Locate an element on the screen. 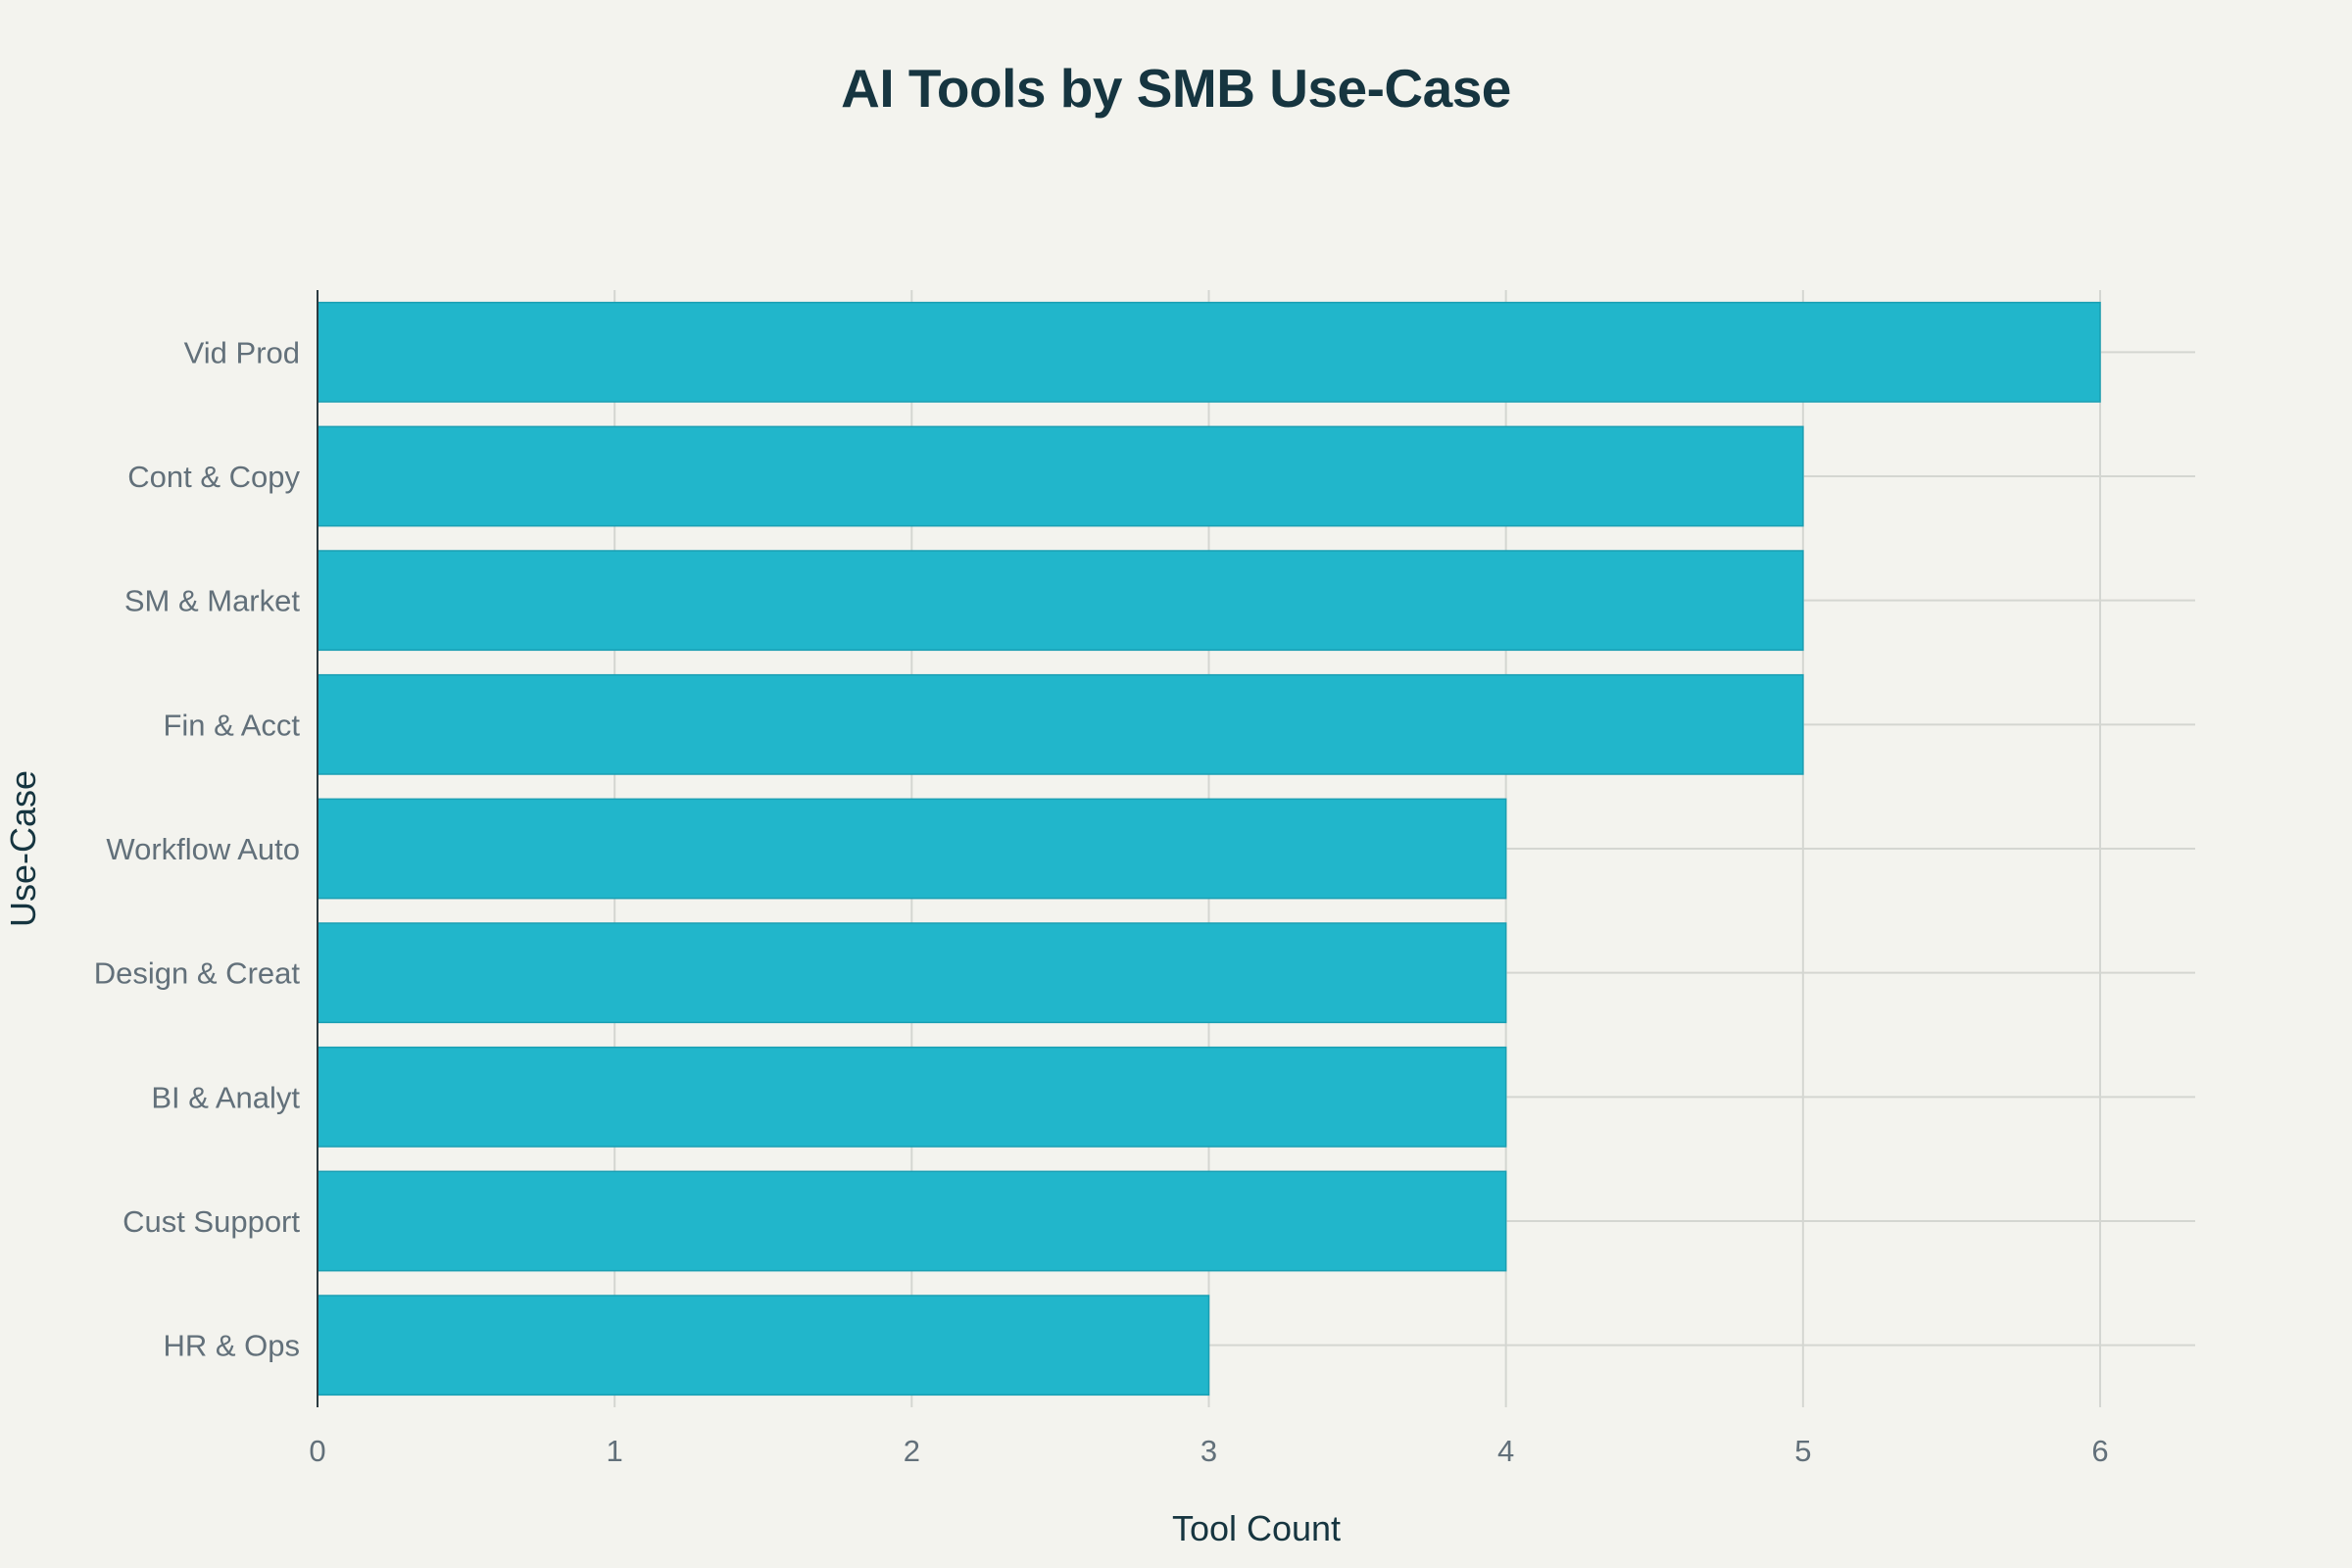  x-tick-label: 2 is located at coordinates (912, 1451).